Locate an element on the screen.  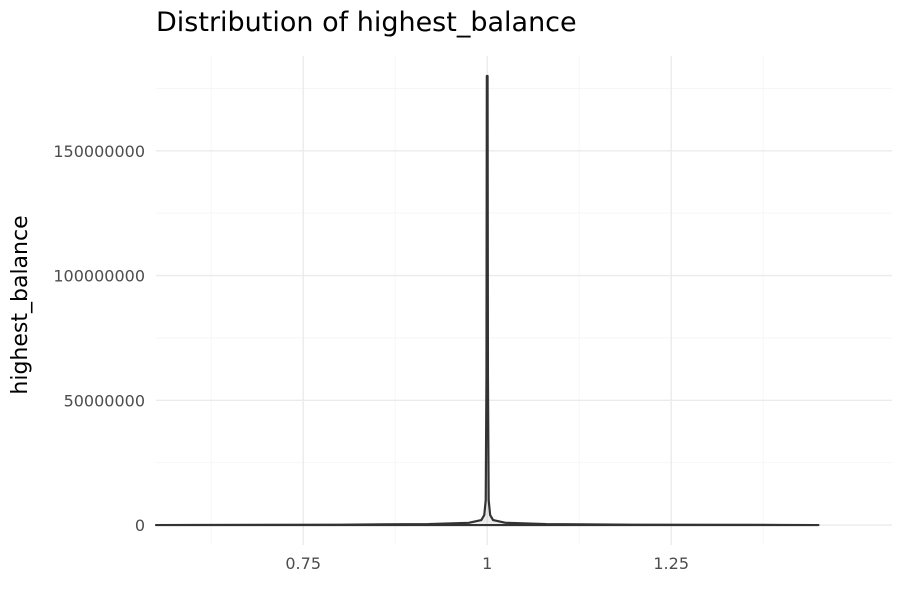
x-tick-label: 1 is located at coordinates (487, 563).